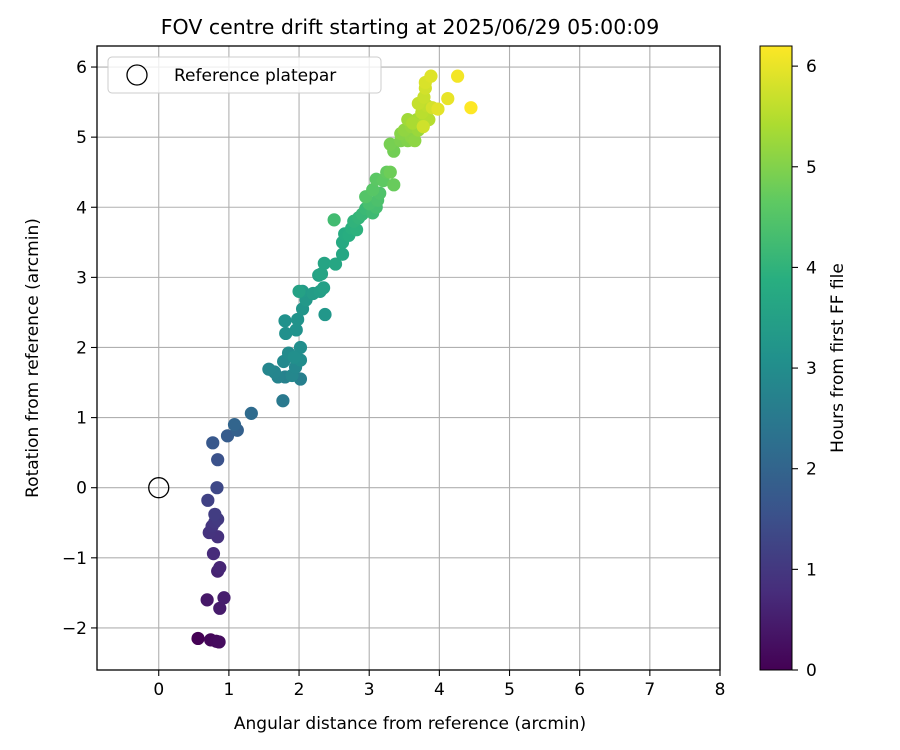 This screenshot has height=750, width=900. Describe the element at coordinates (158, 690) in the screenshot. I see `x-tick-label: 0` at that location.